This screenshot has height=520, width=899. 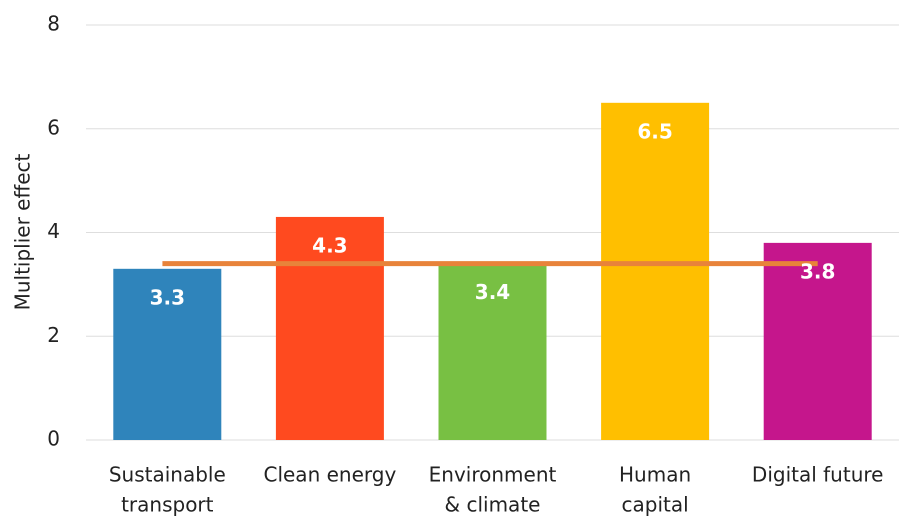 What do you see at coordinates (53, 127) in the screenshot?
I see `y-tick-label: 6` at bounding box center [53, 127].